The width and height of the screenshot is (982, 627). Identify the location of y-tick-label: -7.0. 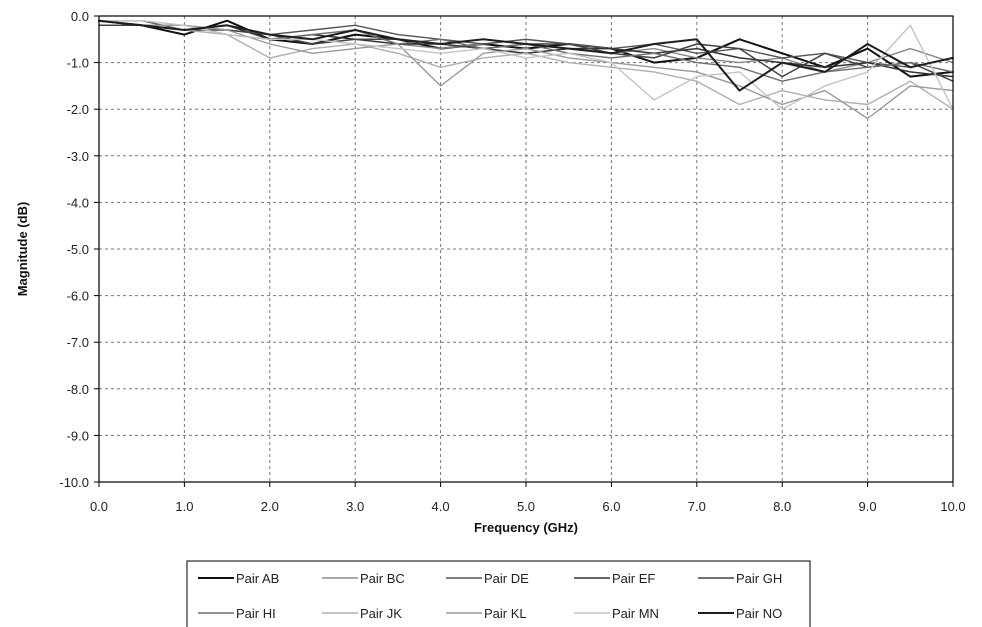
(78, 342).